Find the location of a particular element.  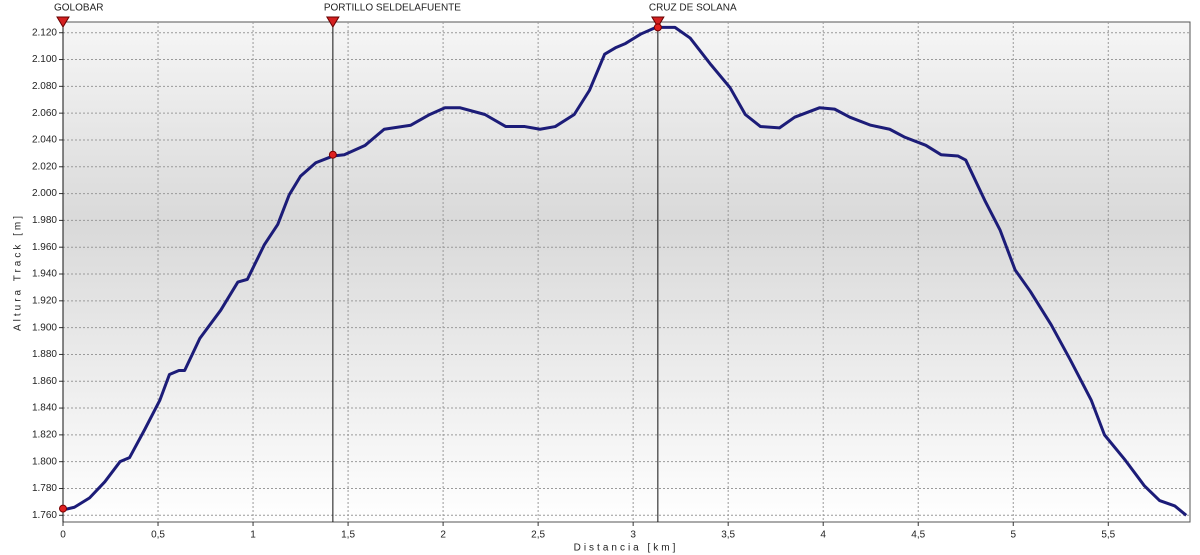

x-tick-label: 1 is located at coordinates (253, 535).